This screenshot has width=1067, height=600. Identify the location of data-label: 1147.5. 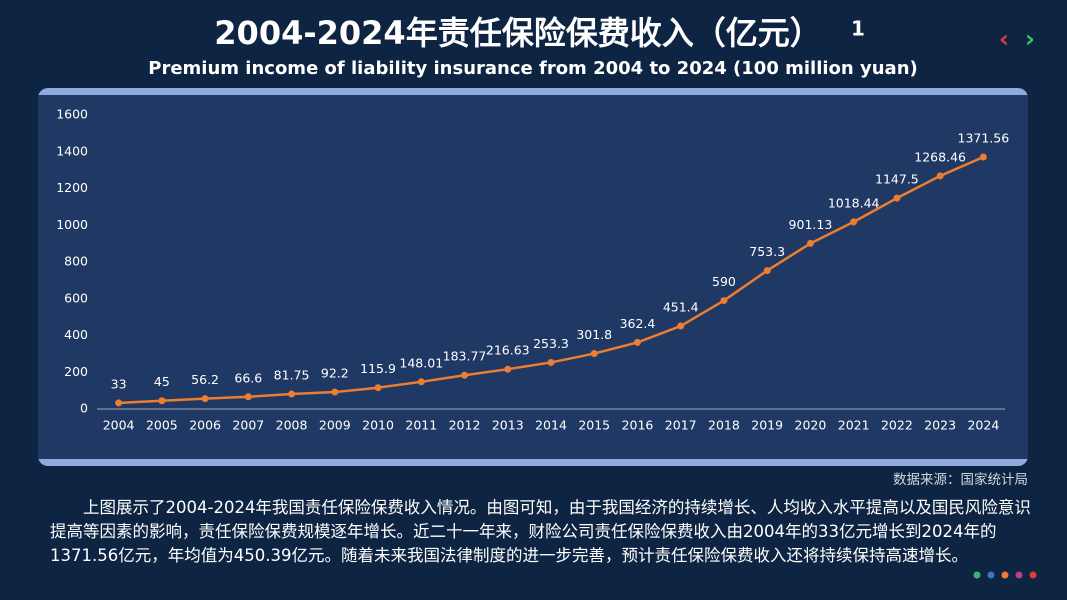
(897, 179).